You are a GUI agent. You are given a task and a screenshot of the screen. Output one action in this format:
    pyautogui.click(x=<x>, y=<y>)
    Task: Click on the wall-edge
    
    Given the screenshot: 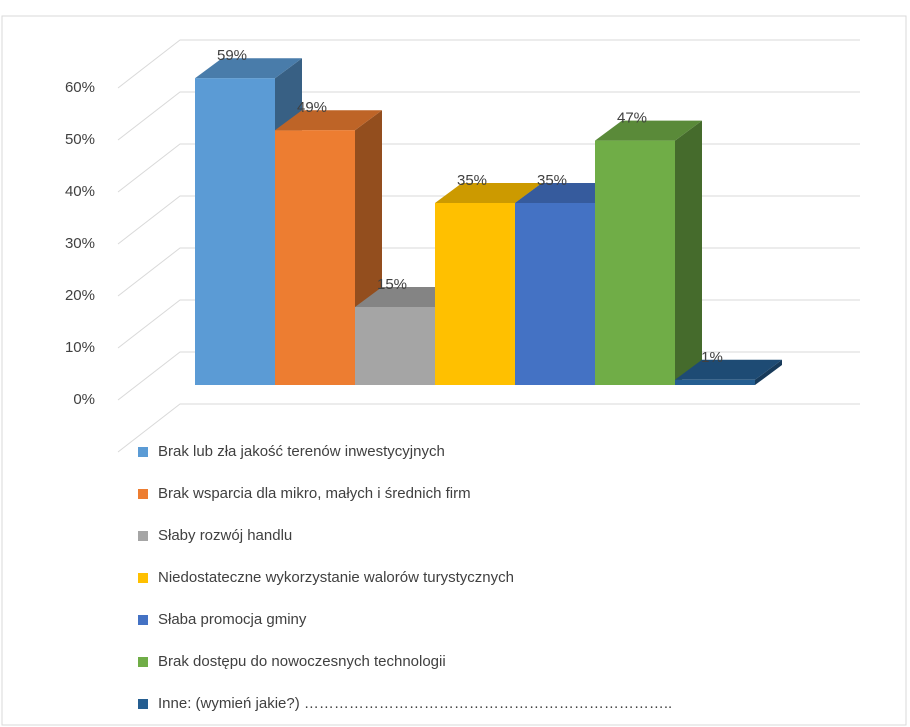 What is the action you would take?
    pyautogui.click(x=488, y=64)
    